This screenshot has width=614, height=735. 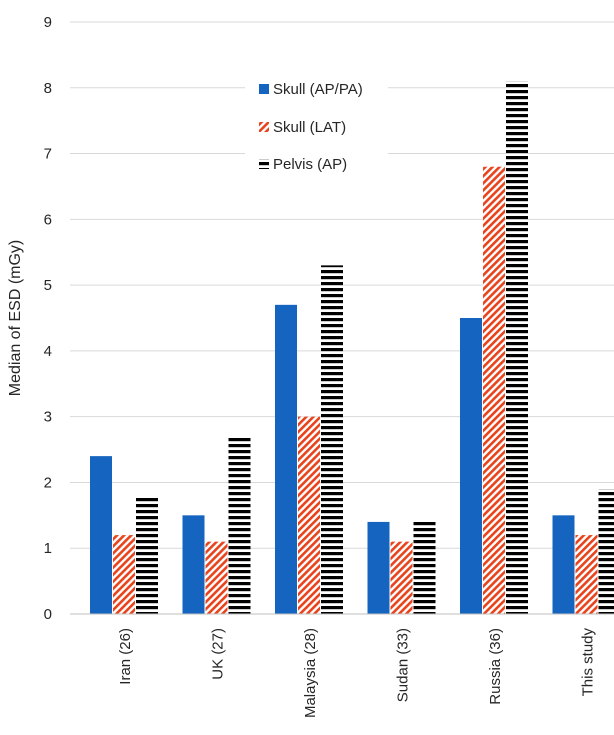 What do you see at coordinates (48, 417) in the screenshot?
I see `y-tick-label: 3` at bounding box center [48, 417].